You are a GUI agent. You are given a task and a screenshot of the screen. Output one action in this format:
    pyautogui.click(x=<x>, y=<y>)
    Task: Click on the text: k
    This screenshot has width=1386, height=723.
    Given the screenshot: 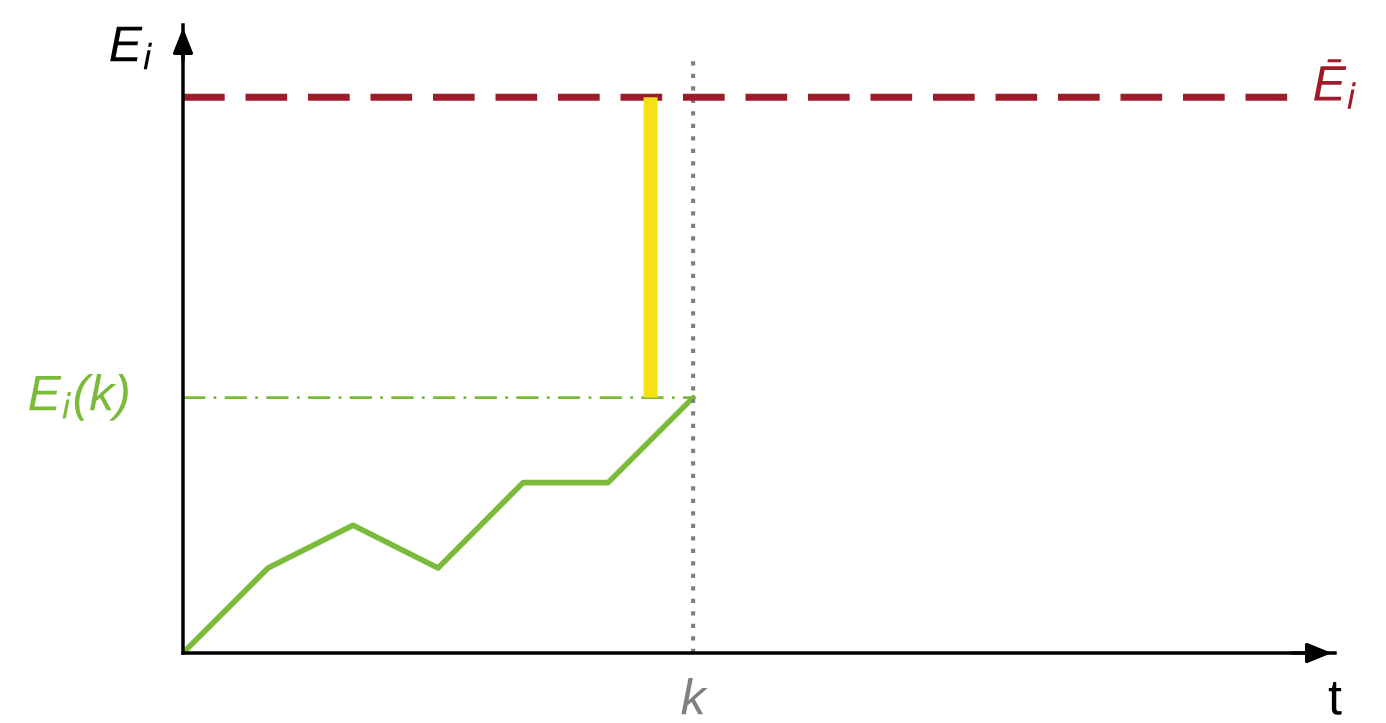 What is the action you would take?
    pyautogui.click(x=694, y=696)
    